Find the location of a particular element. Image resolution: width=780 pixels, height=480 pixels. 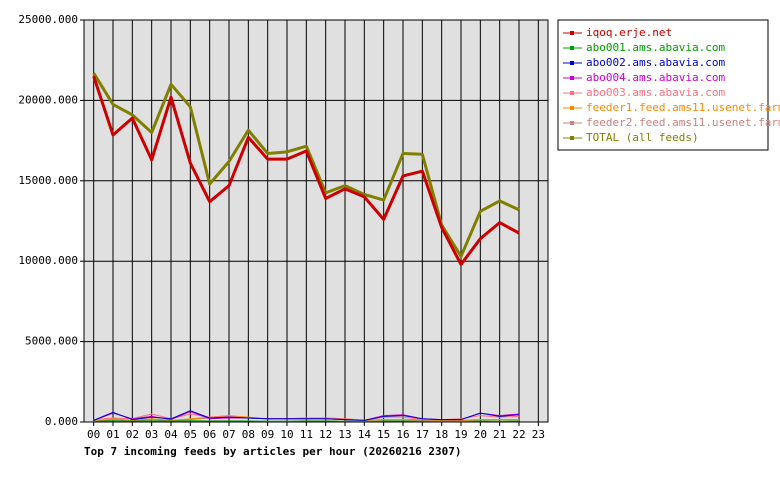

x-tick-label: 05 is located at coordinates (190, 434).